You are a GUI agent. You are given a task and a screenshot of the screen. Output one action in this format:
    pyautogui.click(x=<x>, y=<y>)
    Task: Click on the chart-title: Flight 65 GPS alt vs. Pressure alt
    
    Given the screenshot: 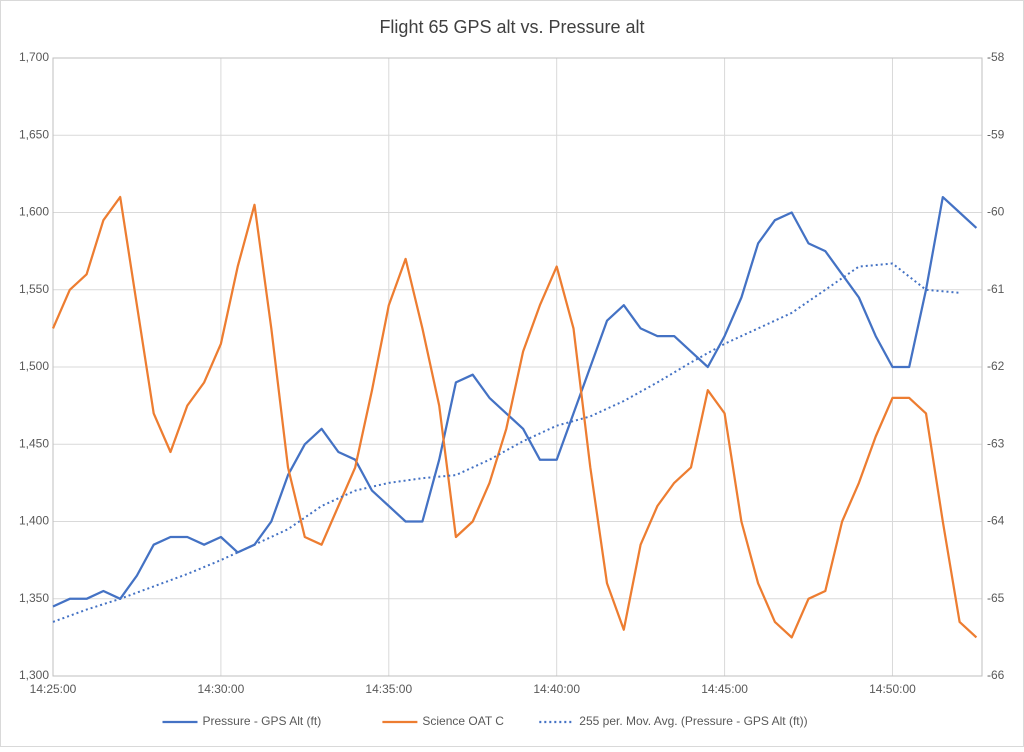 What is the action you would take?
    pyautogui.click(x=511, y=27)
    